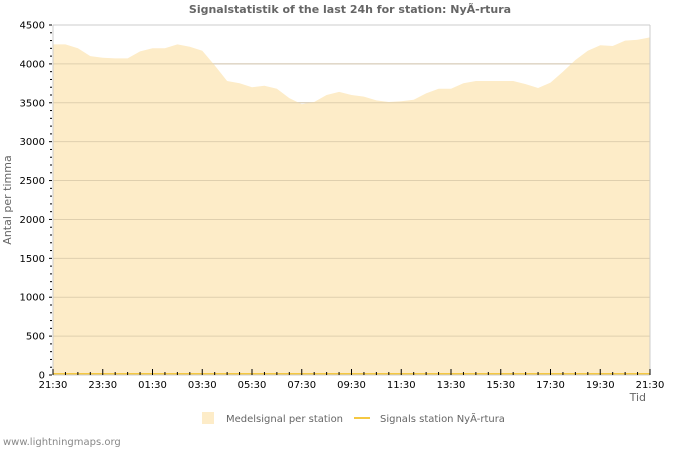 The width and height of the screenshot is (700, 450). I want to click on svg-text: 3000, so click(32, 142).